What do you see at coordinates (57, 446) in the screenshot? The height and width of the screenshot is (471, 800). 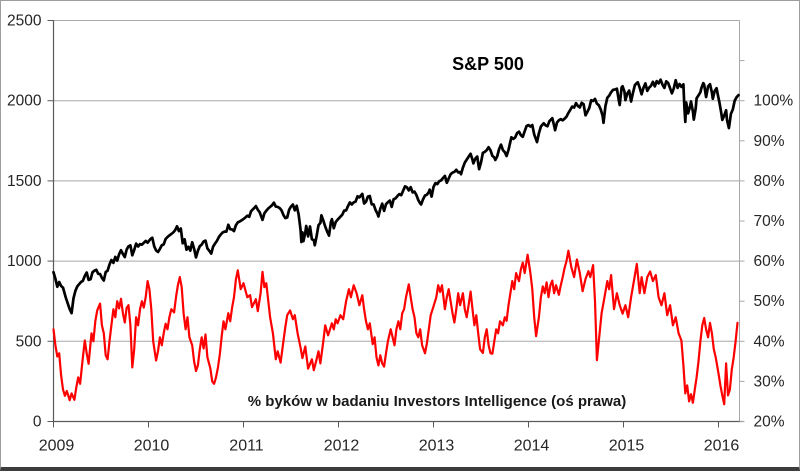 I see `year-tick-label: 2009` at bounding box center [57, 446].